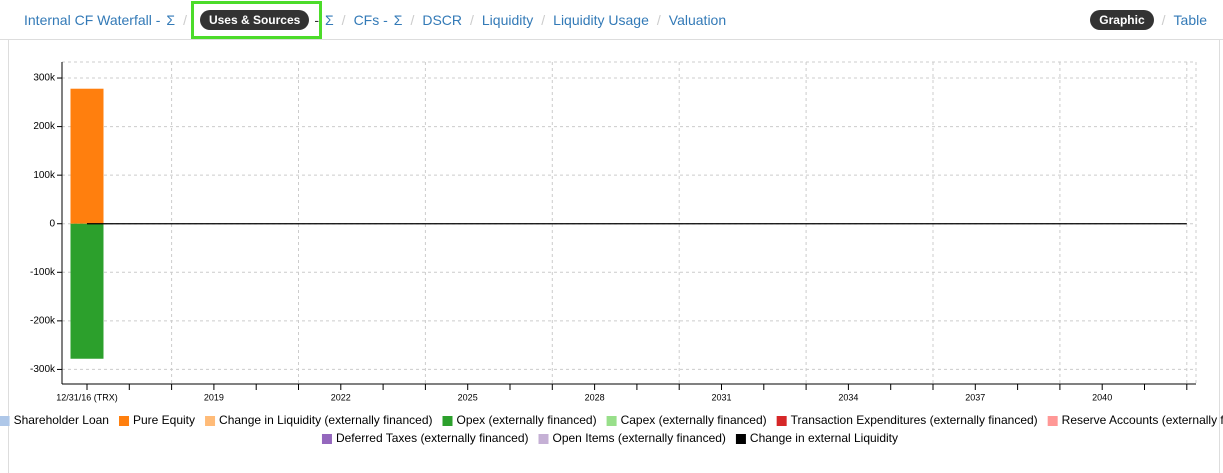  I want to click on legend-item: Shareholder Loan, so click(54, 420).